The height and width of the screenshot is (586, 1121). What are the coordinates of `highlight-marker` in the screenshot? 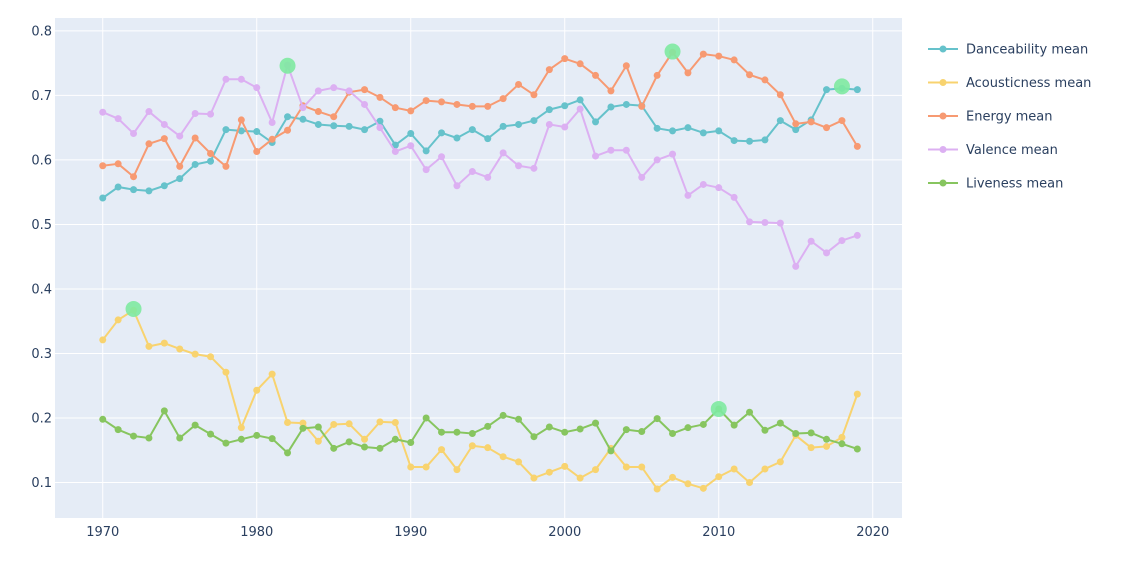 It's located at (133, 308).